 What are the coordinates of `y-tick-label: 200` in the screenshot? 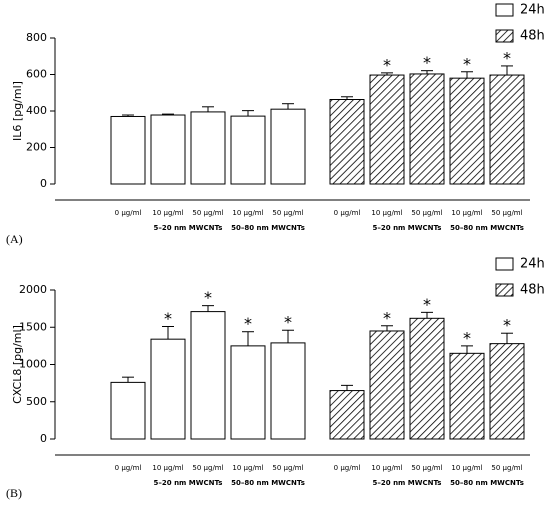 It's located at (36, 147).